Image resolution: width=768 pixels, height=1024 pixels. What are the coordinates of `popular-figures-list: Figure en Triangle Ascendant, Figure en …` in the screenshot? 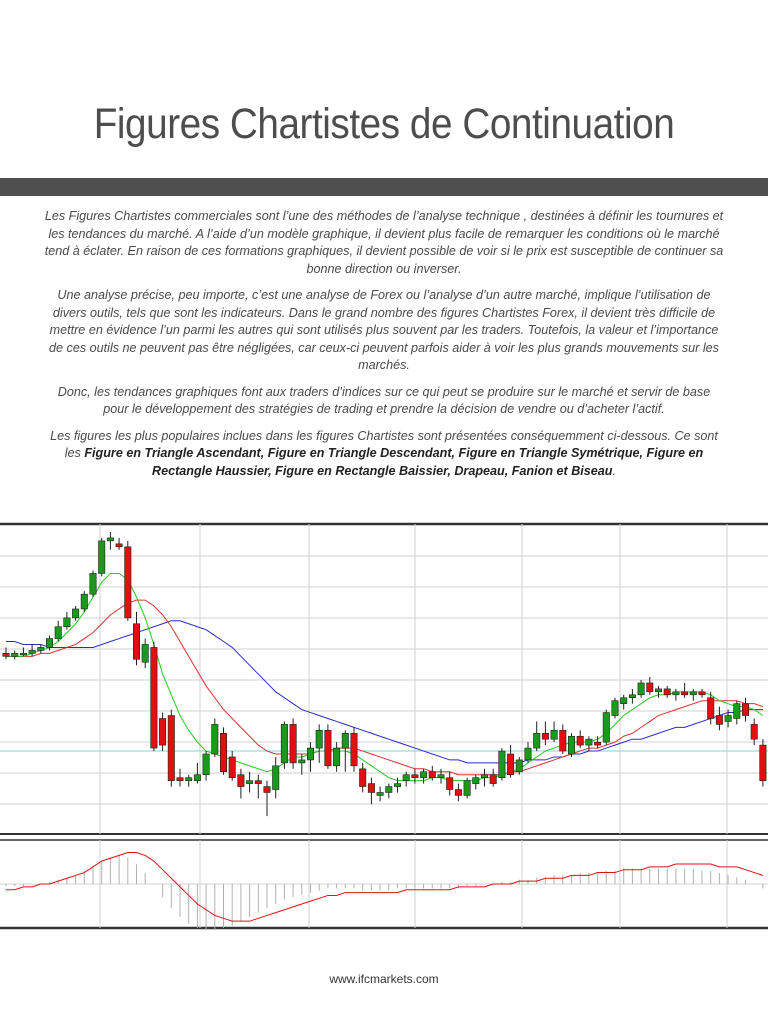 It's located at (394, 462).